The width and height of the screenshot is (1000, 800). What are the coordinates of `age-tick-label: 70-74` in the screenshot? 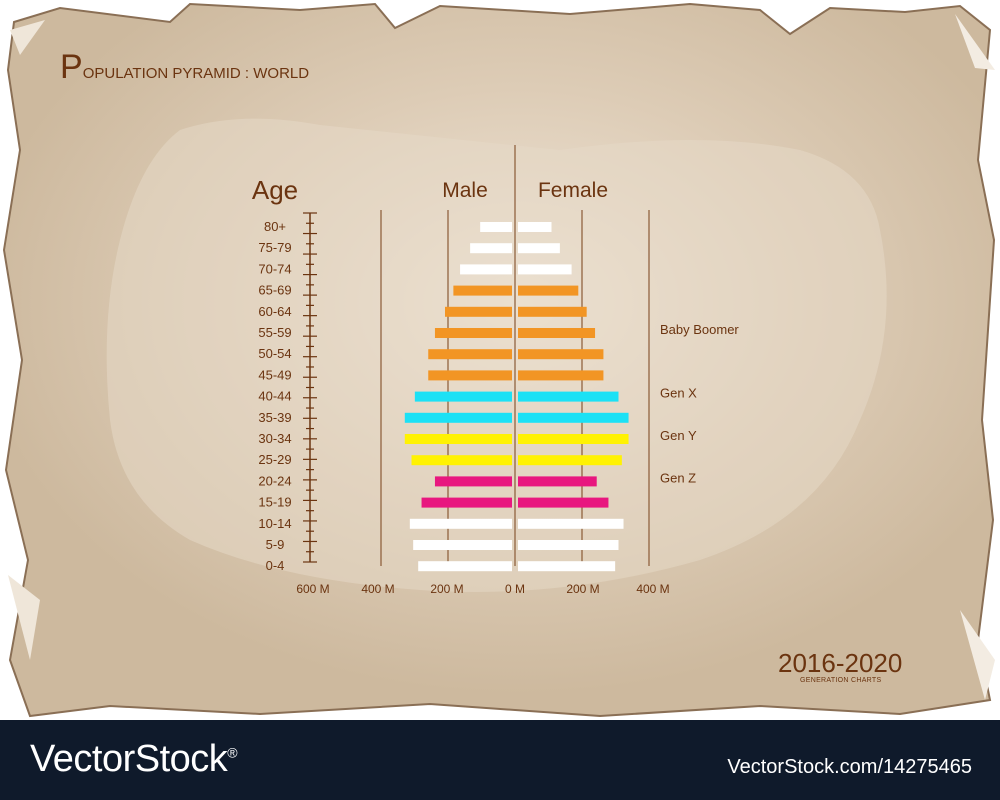 It's located at (274, 268).